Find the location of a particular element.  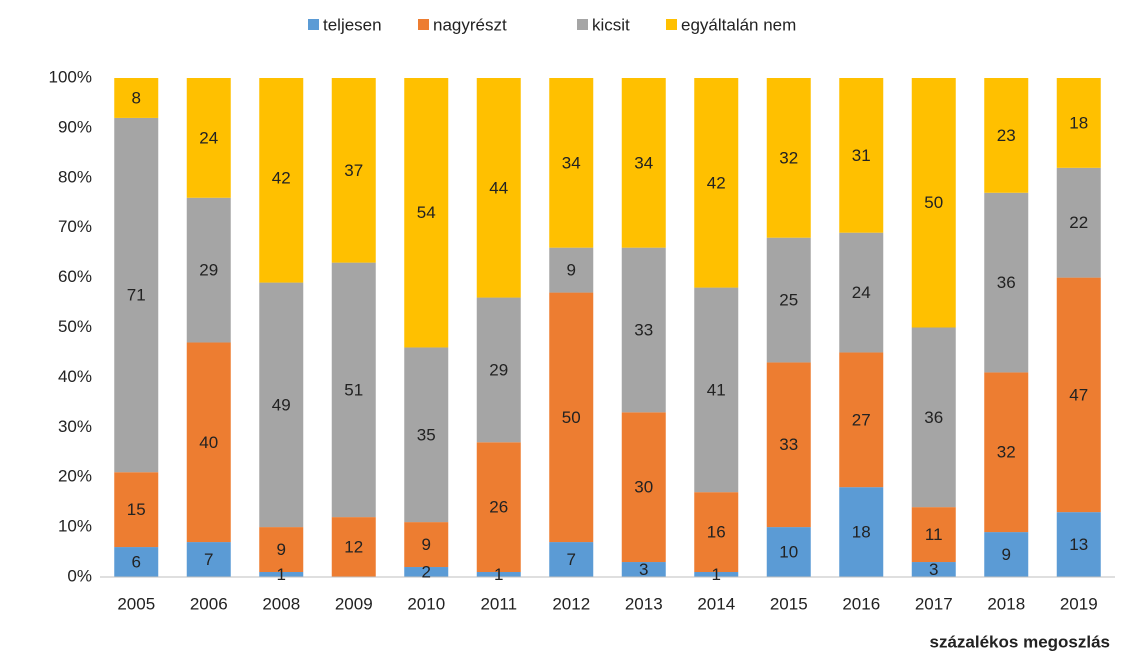

data-label: 40 is located at coordinates (208, 442).